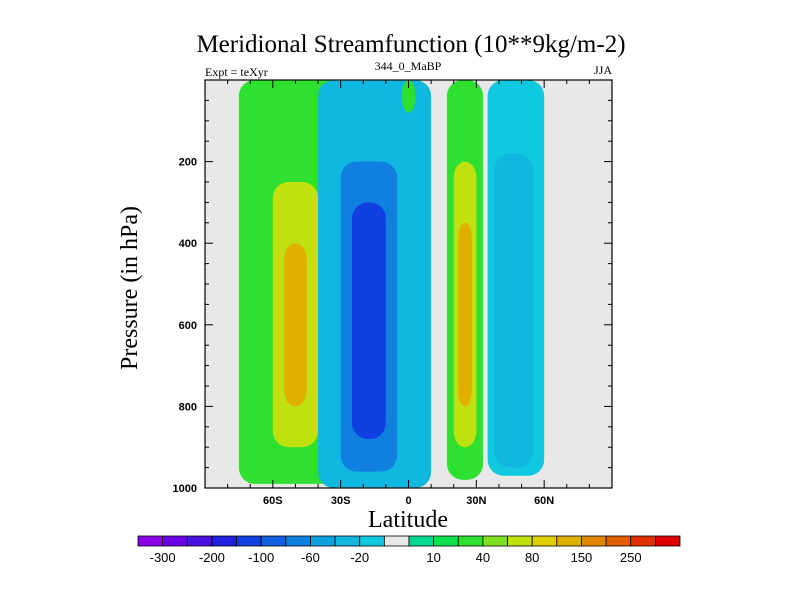  Describe the element at coordinates (631, 557) in the screenshot. I see `colorbar-label: 250` at that location.